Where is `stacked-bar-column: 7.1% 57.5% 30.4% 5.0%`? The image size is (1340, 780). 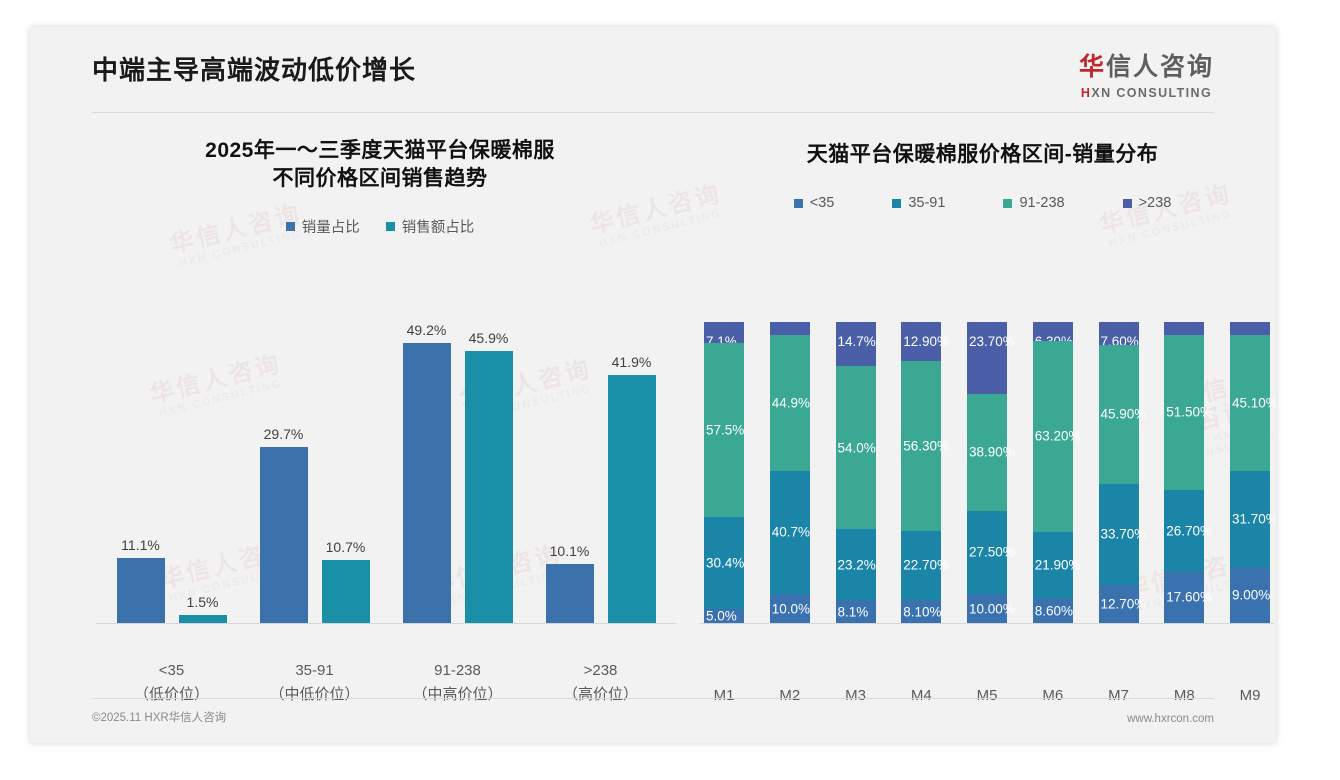 stacked-bar-column: 7.1% 57.5% 30.4% 5.0% is located at coordinates (724, 473).